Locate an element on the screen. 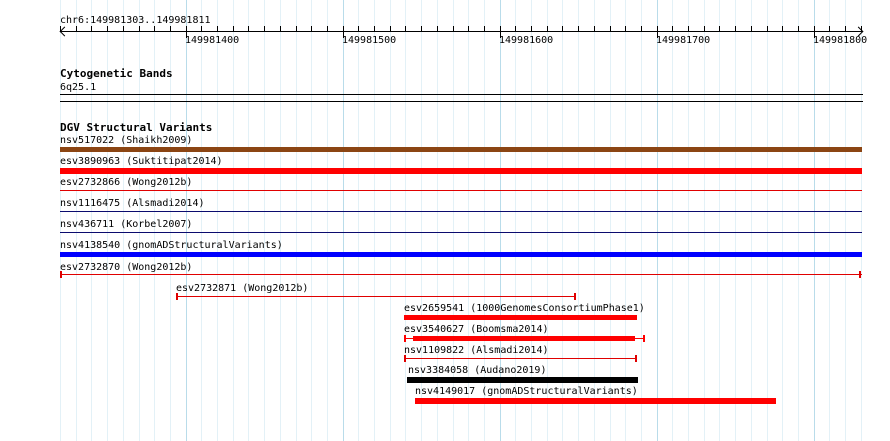  feature-label: esv2732870 (Wong2012b) is located at coordinates (126, 267).